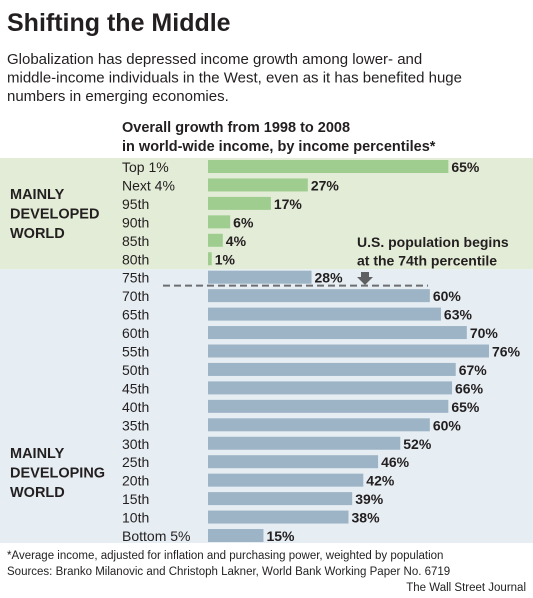 Image resolution: width=533 pixels, height=598 pixels. I want to click on category-label-19: 10th, so click(135, 518).